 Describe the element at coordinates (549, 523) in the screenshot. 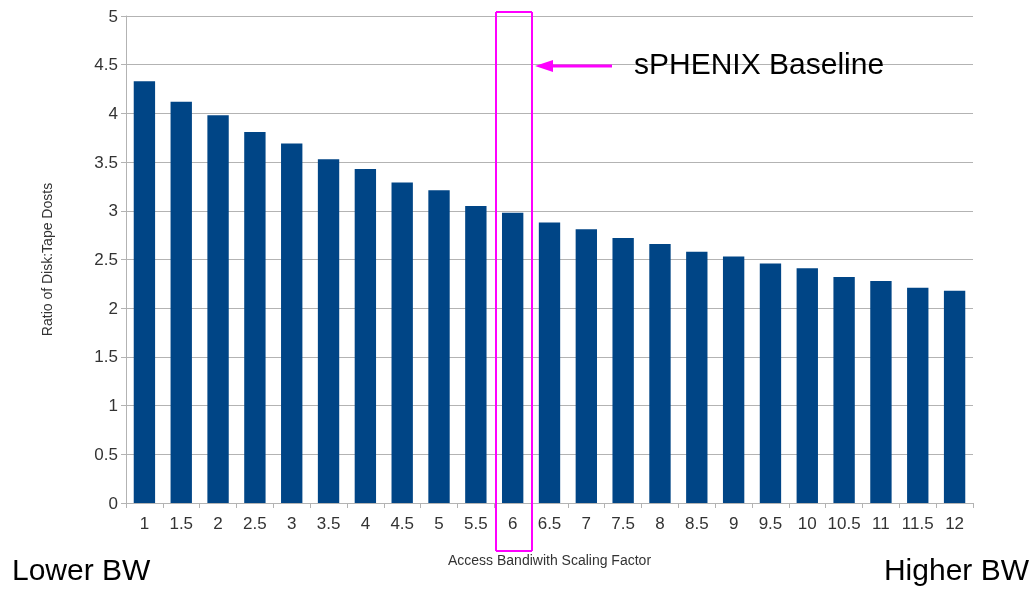

I see `x-tick-label: 6.5` at that location.